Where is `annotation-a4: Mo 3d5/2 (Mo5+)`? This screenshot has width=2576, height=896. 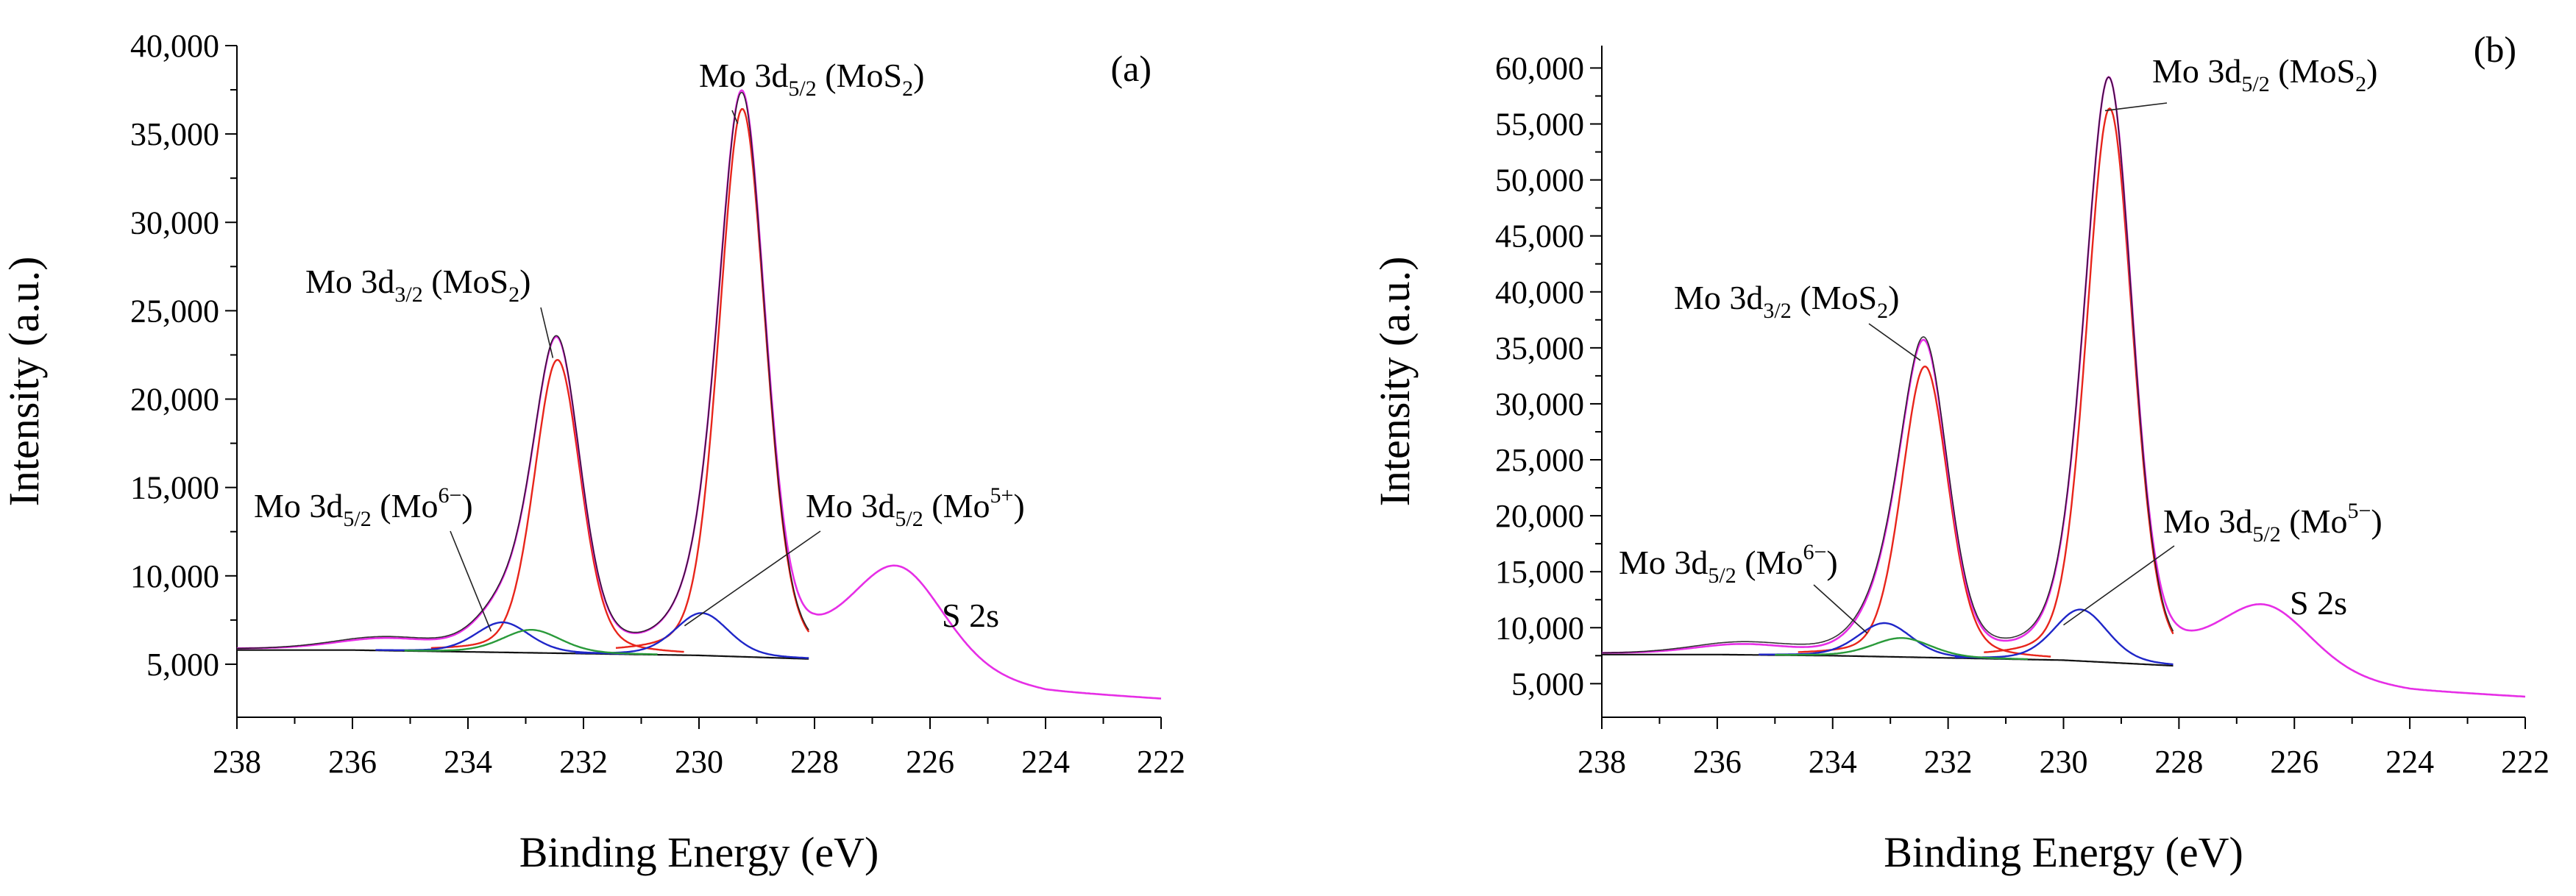
annotation-a4: Mo 3d5/2 (Mo5+) is located at coordinates (915, 507).